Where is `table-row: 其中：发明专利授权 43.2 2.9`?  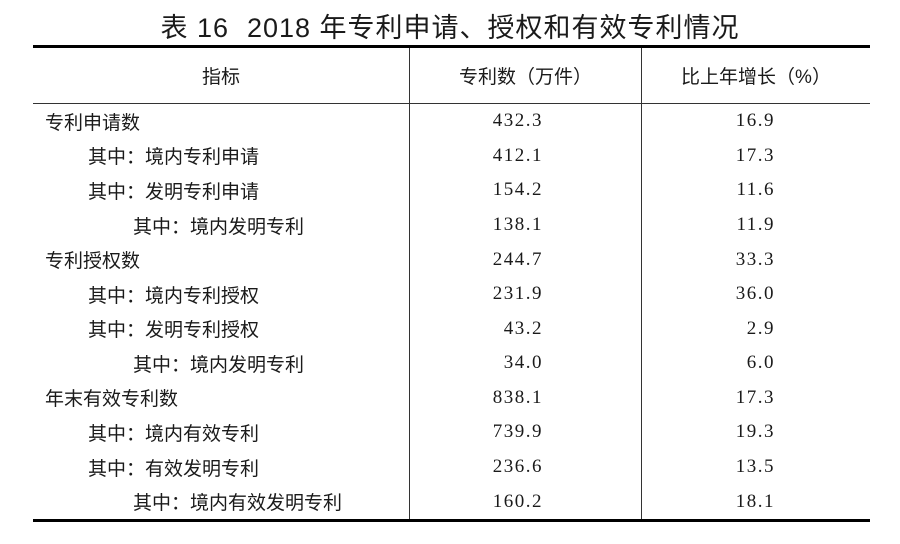
table-row: 其中：发明专利授权 43.2 2.9 is located at coordinates (451, 329).